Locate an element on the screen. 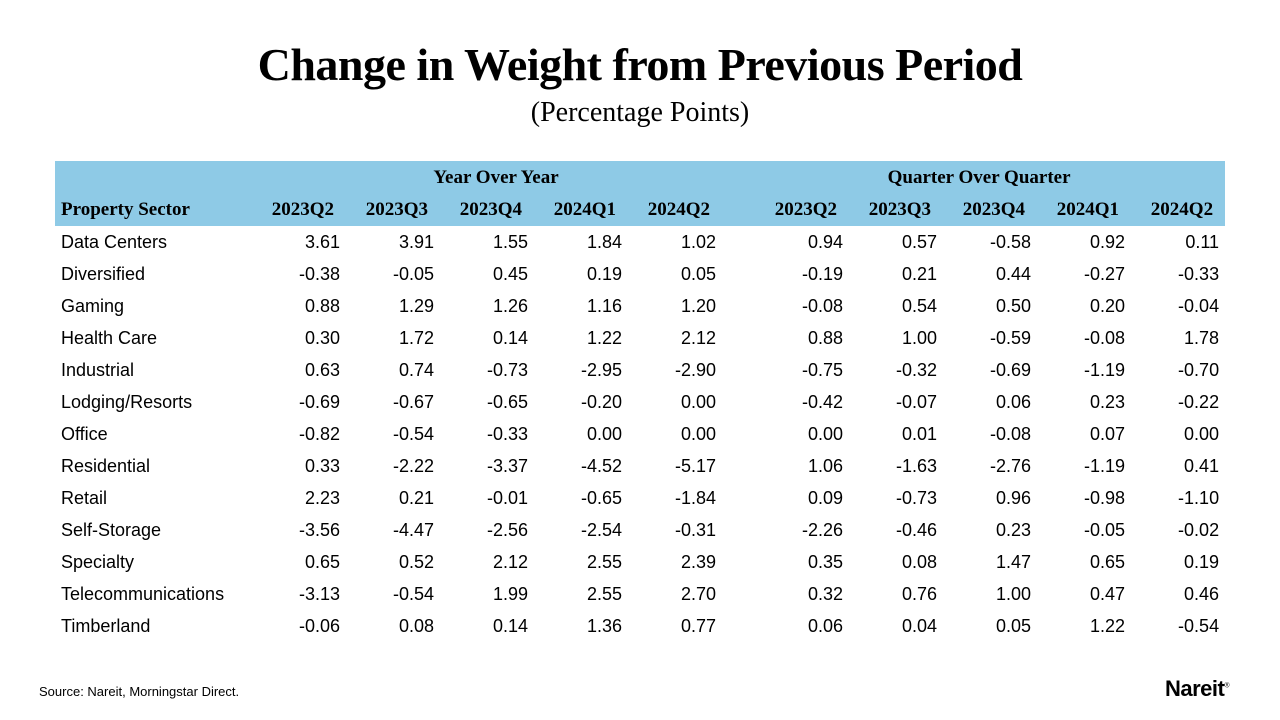 The image size is (1280, 720). sector-name: Office is located at coordinates (84, 433).